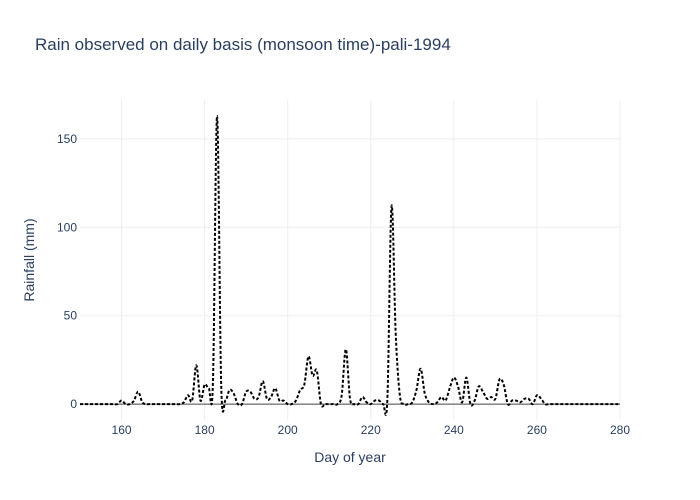 The height and width of the screenshot is (500, 700). I want to click on x-tick-label: 260, so click(537, 430).